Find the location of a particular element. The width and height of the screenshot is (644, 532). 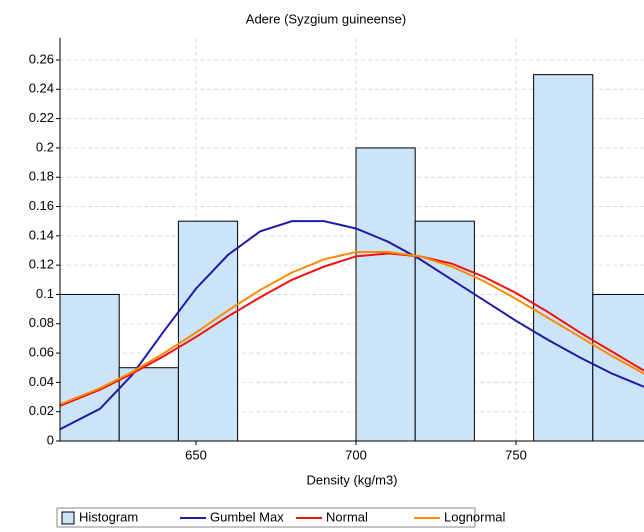

legend-label: Gumbel Max is located at coordinates (247, 516).